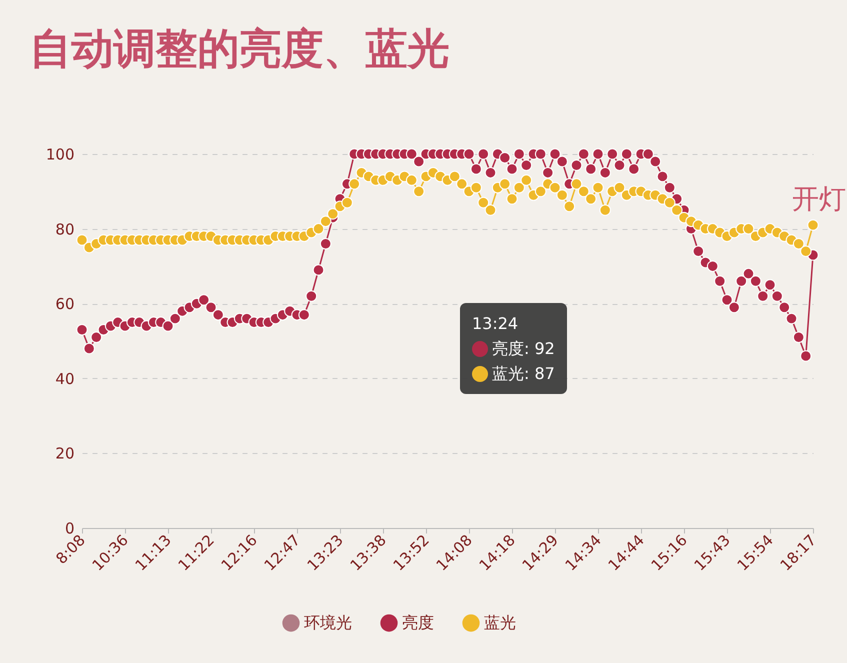 This screenshot has height=663, width=847. What do you see at coordinates (523, 374) in the screenshot?
I see `annotation: 蓝光: 87` at bounding box center [523, 374].